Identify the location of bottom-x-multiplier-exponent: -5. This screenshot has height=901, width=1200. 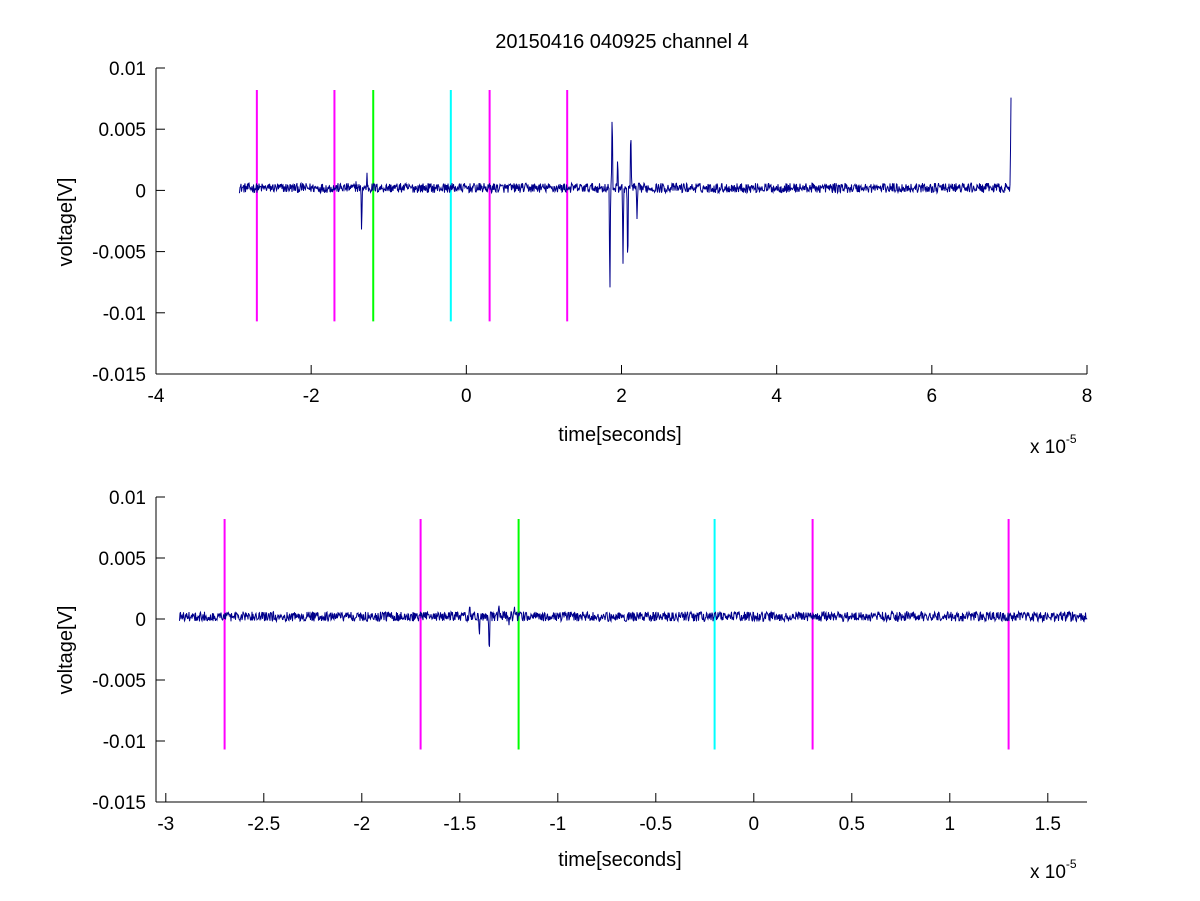
(1071, 864).